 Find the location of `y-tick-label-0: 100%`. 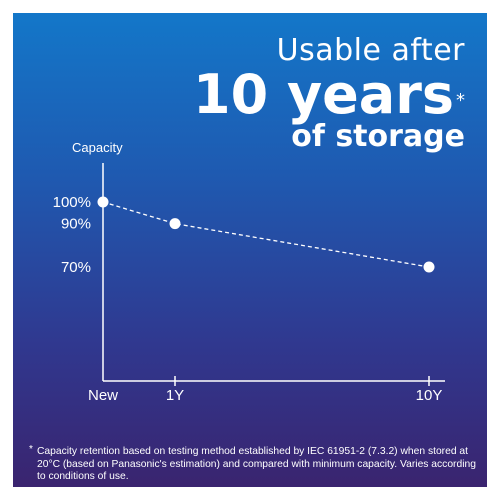

y-tick-label-0: 100% is located at coordinates (72, 202).